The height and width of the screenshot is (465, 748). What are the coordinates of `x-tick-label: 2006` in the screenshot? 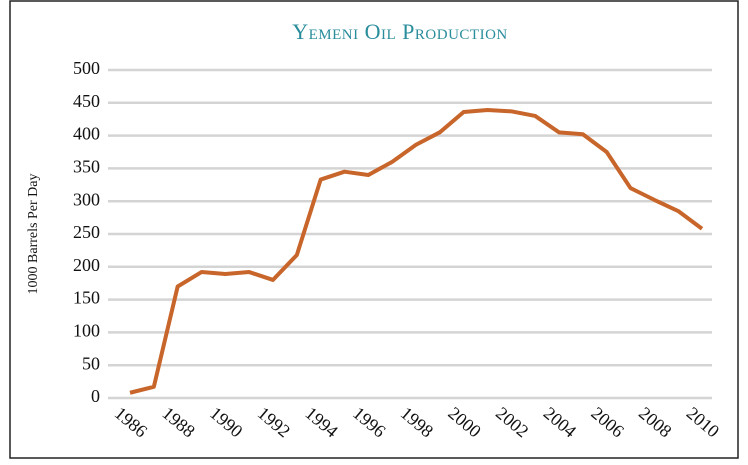 It's located at (607, 422).